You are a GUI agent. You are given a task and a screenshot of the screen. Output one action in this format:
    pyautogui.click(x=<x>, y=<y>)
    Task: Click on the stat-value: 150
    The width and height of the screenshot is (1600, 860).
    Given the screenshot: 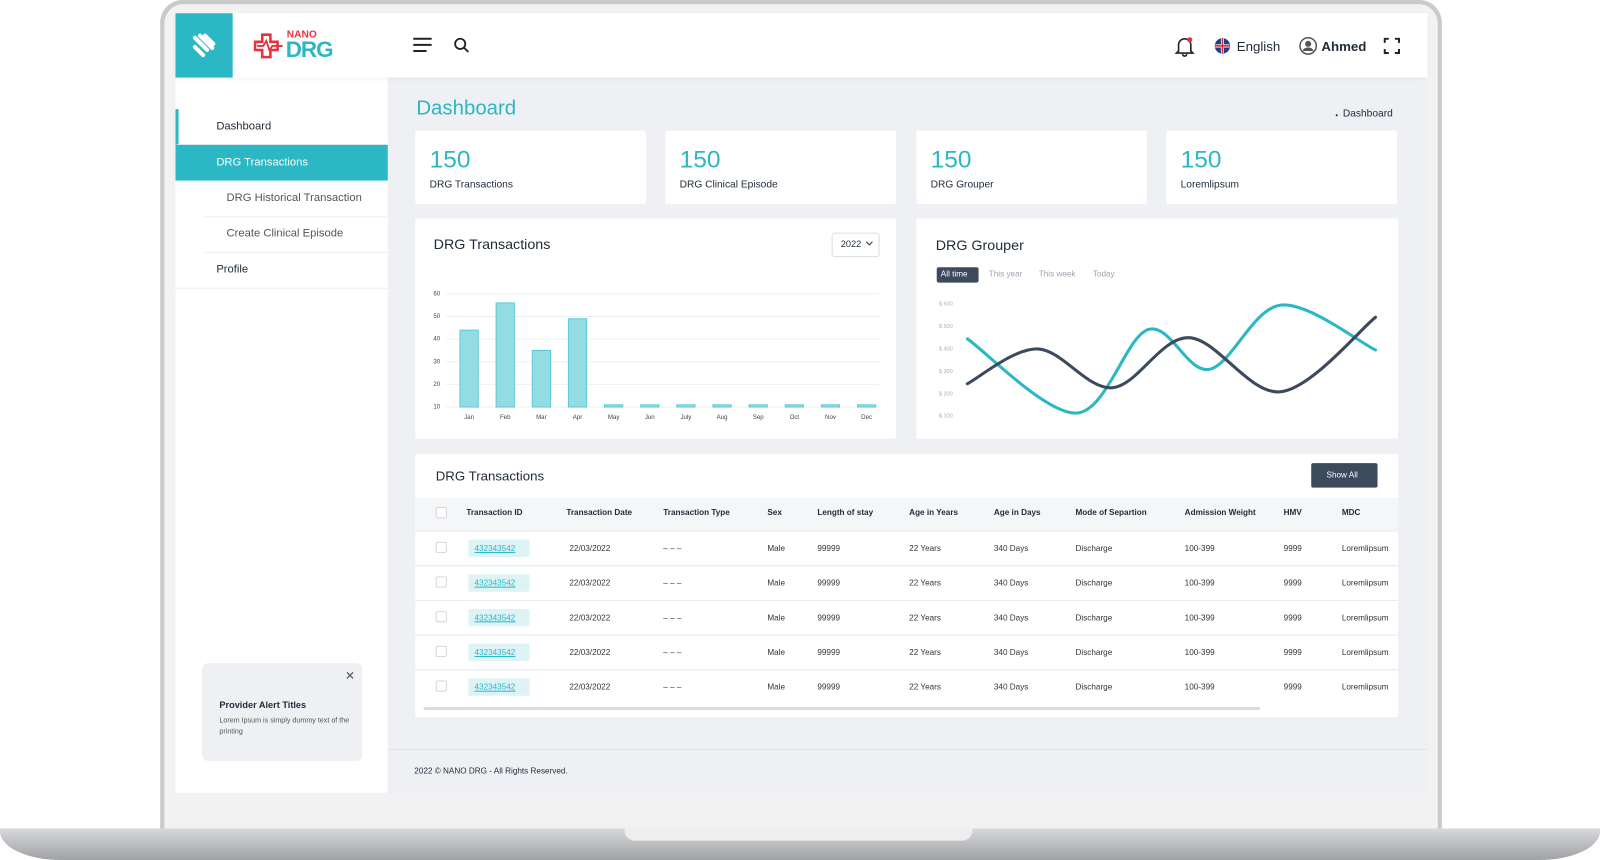 What is the action you would take?
    pyautogui.click(x=700, y=159)
    